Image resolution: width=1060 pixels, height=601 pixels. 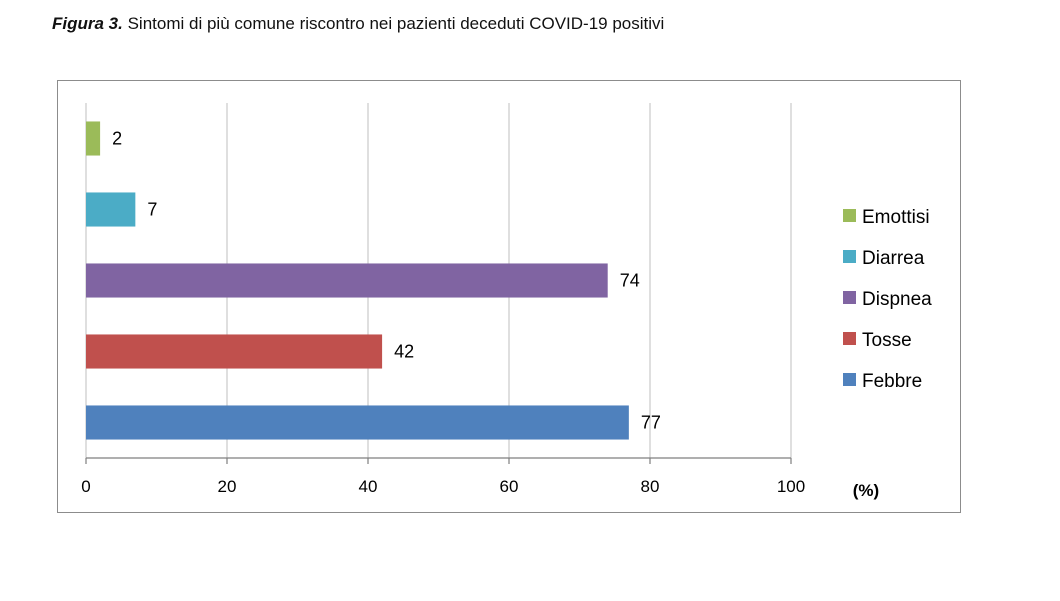 I want to click on x-tick-label-80: 80, so click(x=650, y=486).